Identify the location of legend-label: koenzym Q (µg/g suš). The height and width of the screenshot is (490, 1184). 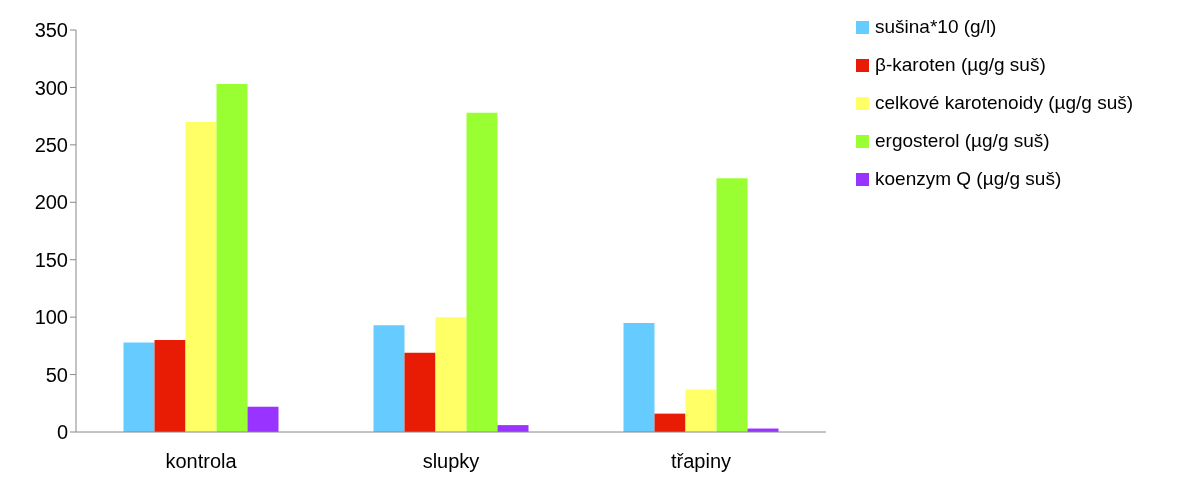
(968, 179).